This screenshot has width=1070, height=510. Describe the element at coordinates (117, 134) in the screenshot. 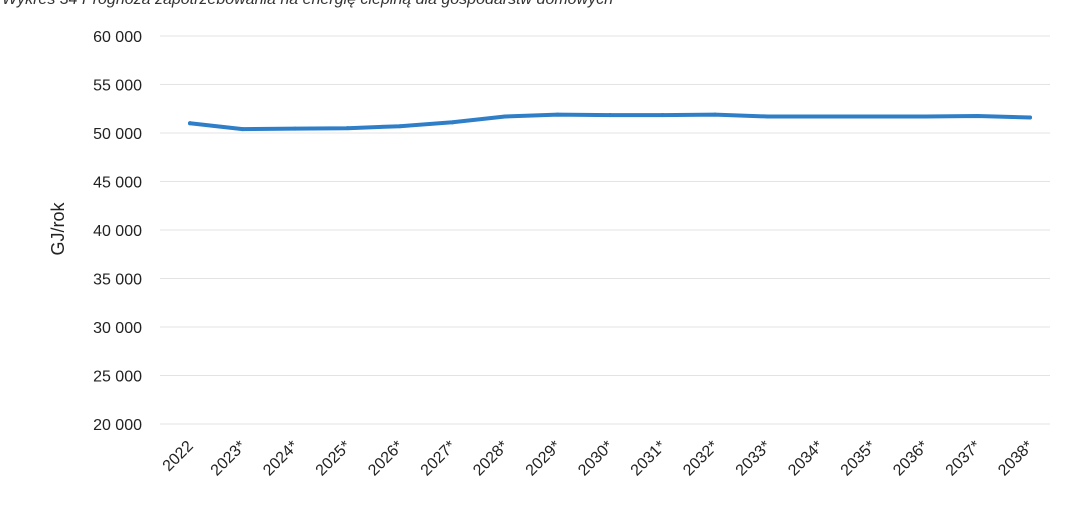

I see `y-tick-label: 50 000` at that location.